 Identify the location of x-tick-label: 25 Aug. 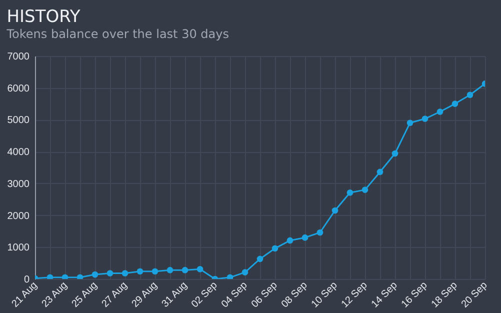
(85, 295).